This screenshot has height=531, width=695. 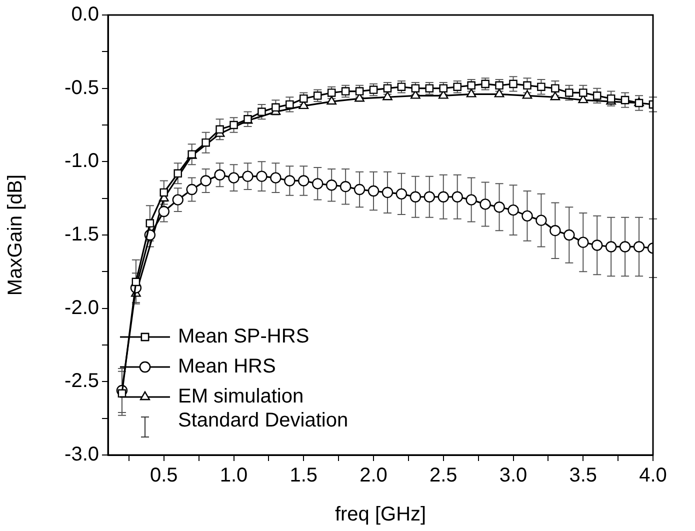 I want to click on legend-label: Mean SP-HRS, so click(x=244, y=337).